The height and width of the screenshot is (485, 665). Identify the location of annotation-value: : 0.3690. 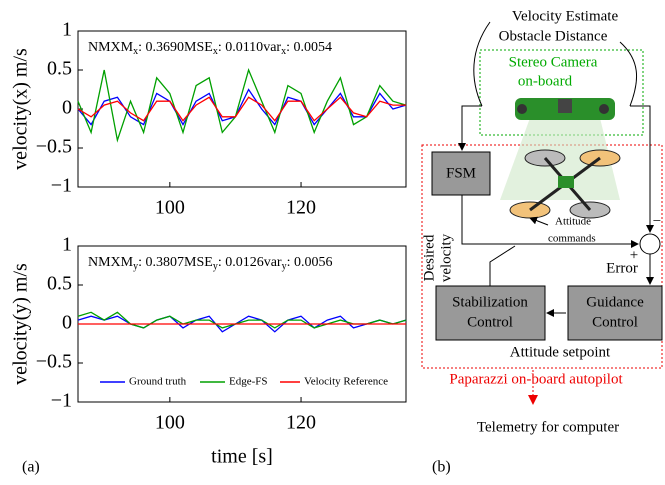
(161, 47).